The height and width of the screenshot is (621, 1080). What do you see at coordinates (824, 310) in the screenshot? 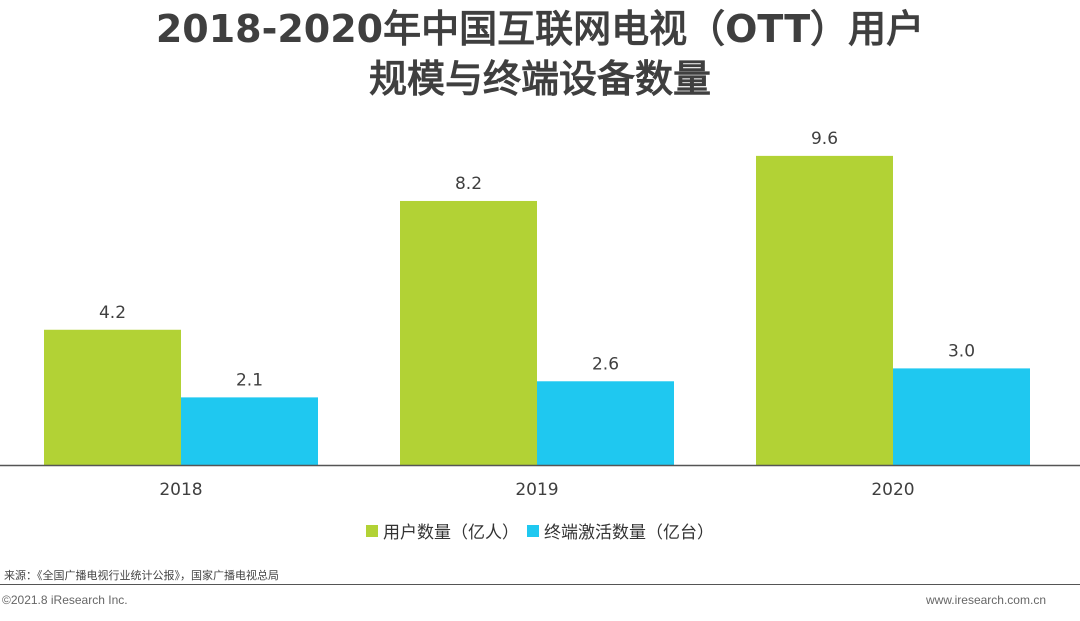
I see `bar-users-2020` at bounding box center [824, 310].